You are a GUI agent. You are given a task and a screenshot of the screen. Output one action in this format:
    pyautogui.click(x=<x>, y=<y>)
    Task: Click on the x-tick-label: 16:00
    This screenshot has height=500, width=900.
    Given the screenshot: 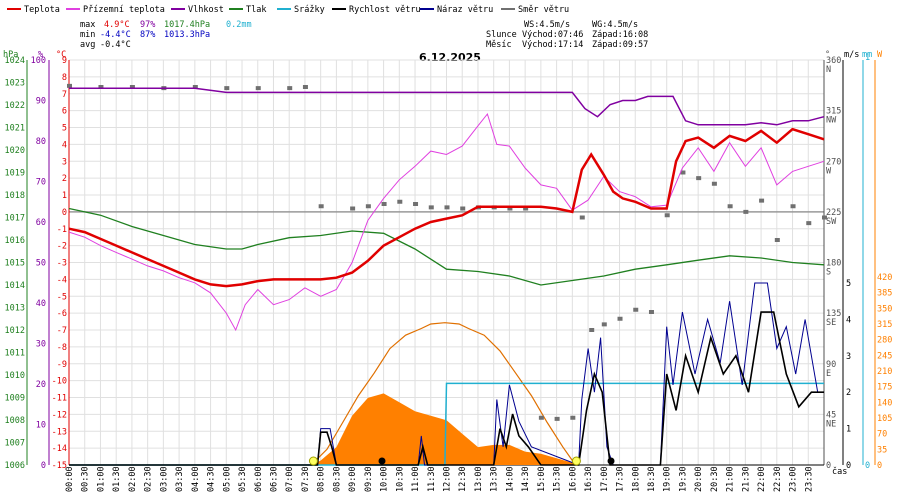 What is the action you would take?
    pyautogui.click(x=573, y=479)
    